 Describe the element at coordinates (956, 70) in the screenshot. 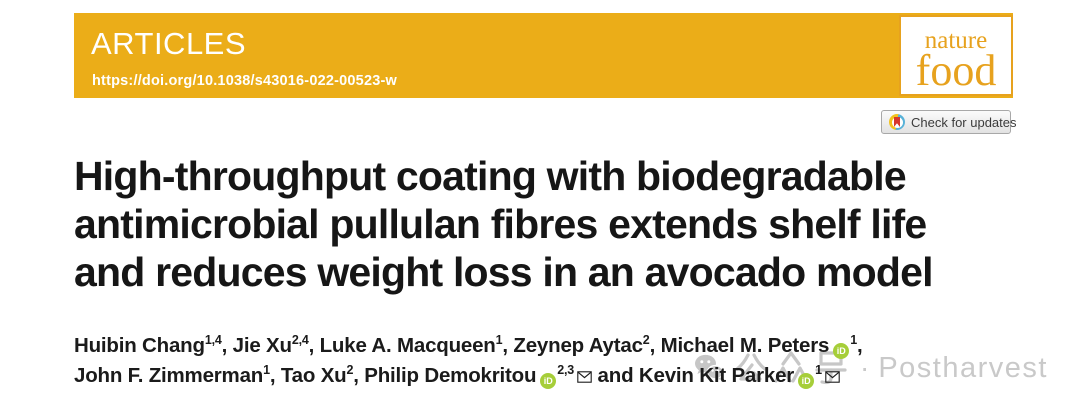

I see `logo-word-food: food` at that location.